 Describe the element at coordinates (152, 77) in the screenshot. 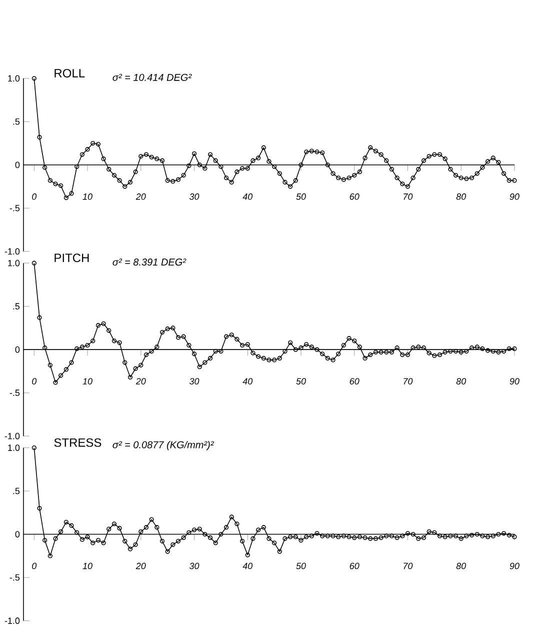

I see `chart-subtitle: σ² = 10.414 DEG²` at that location.